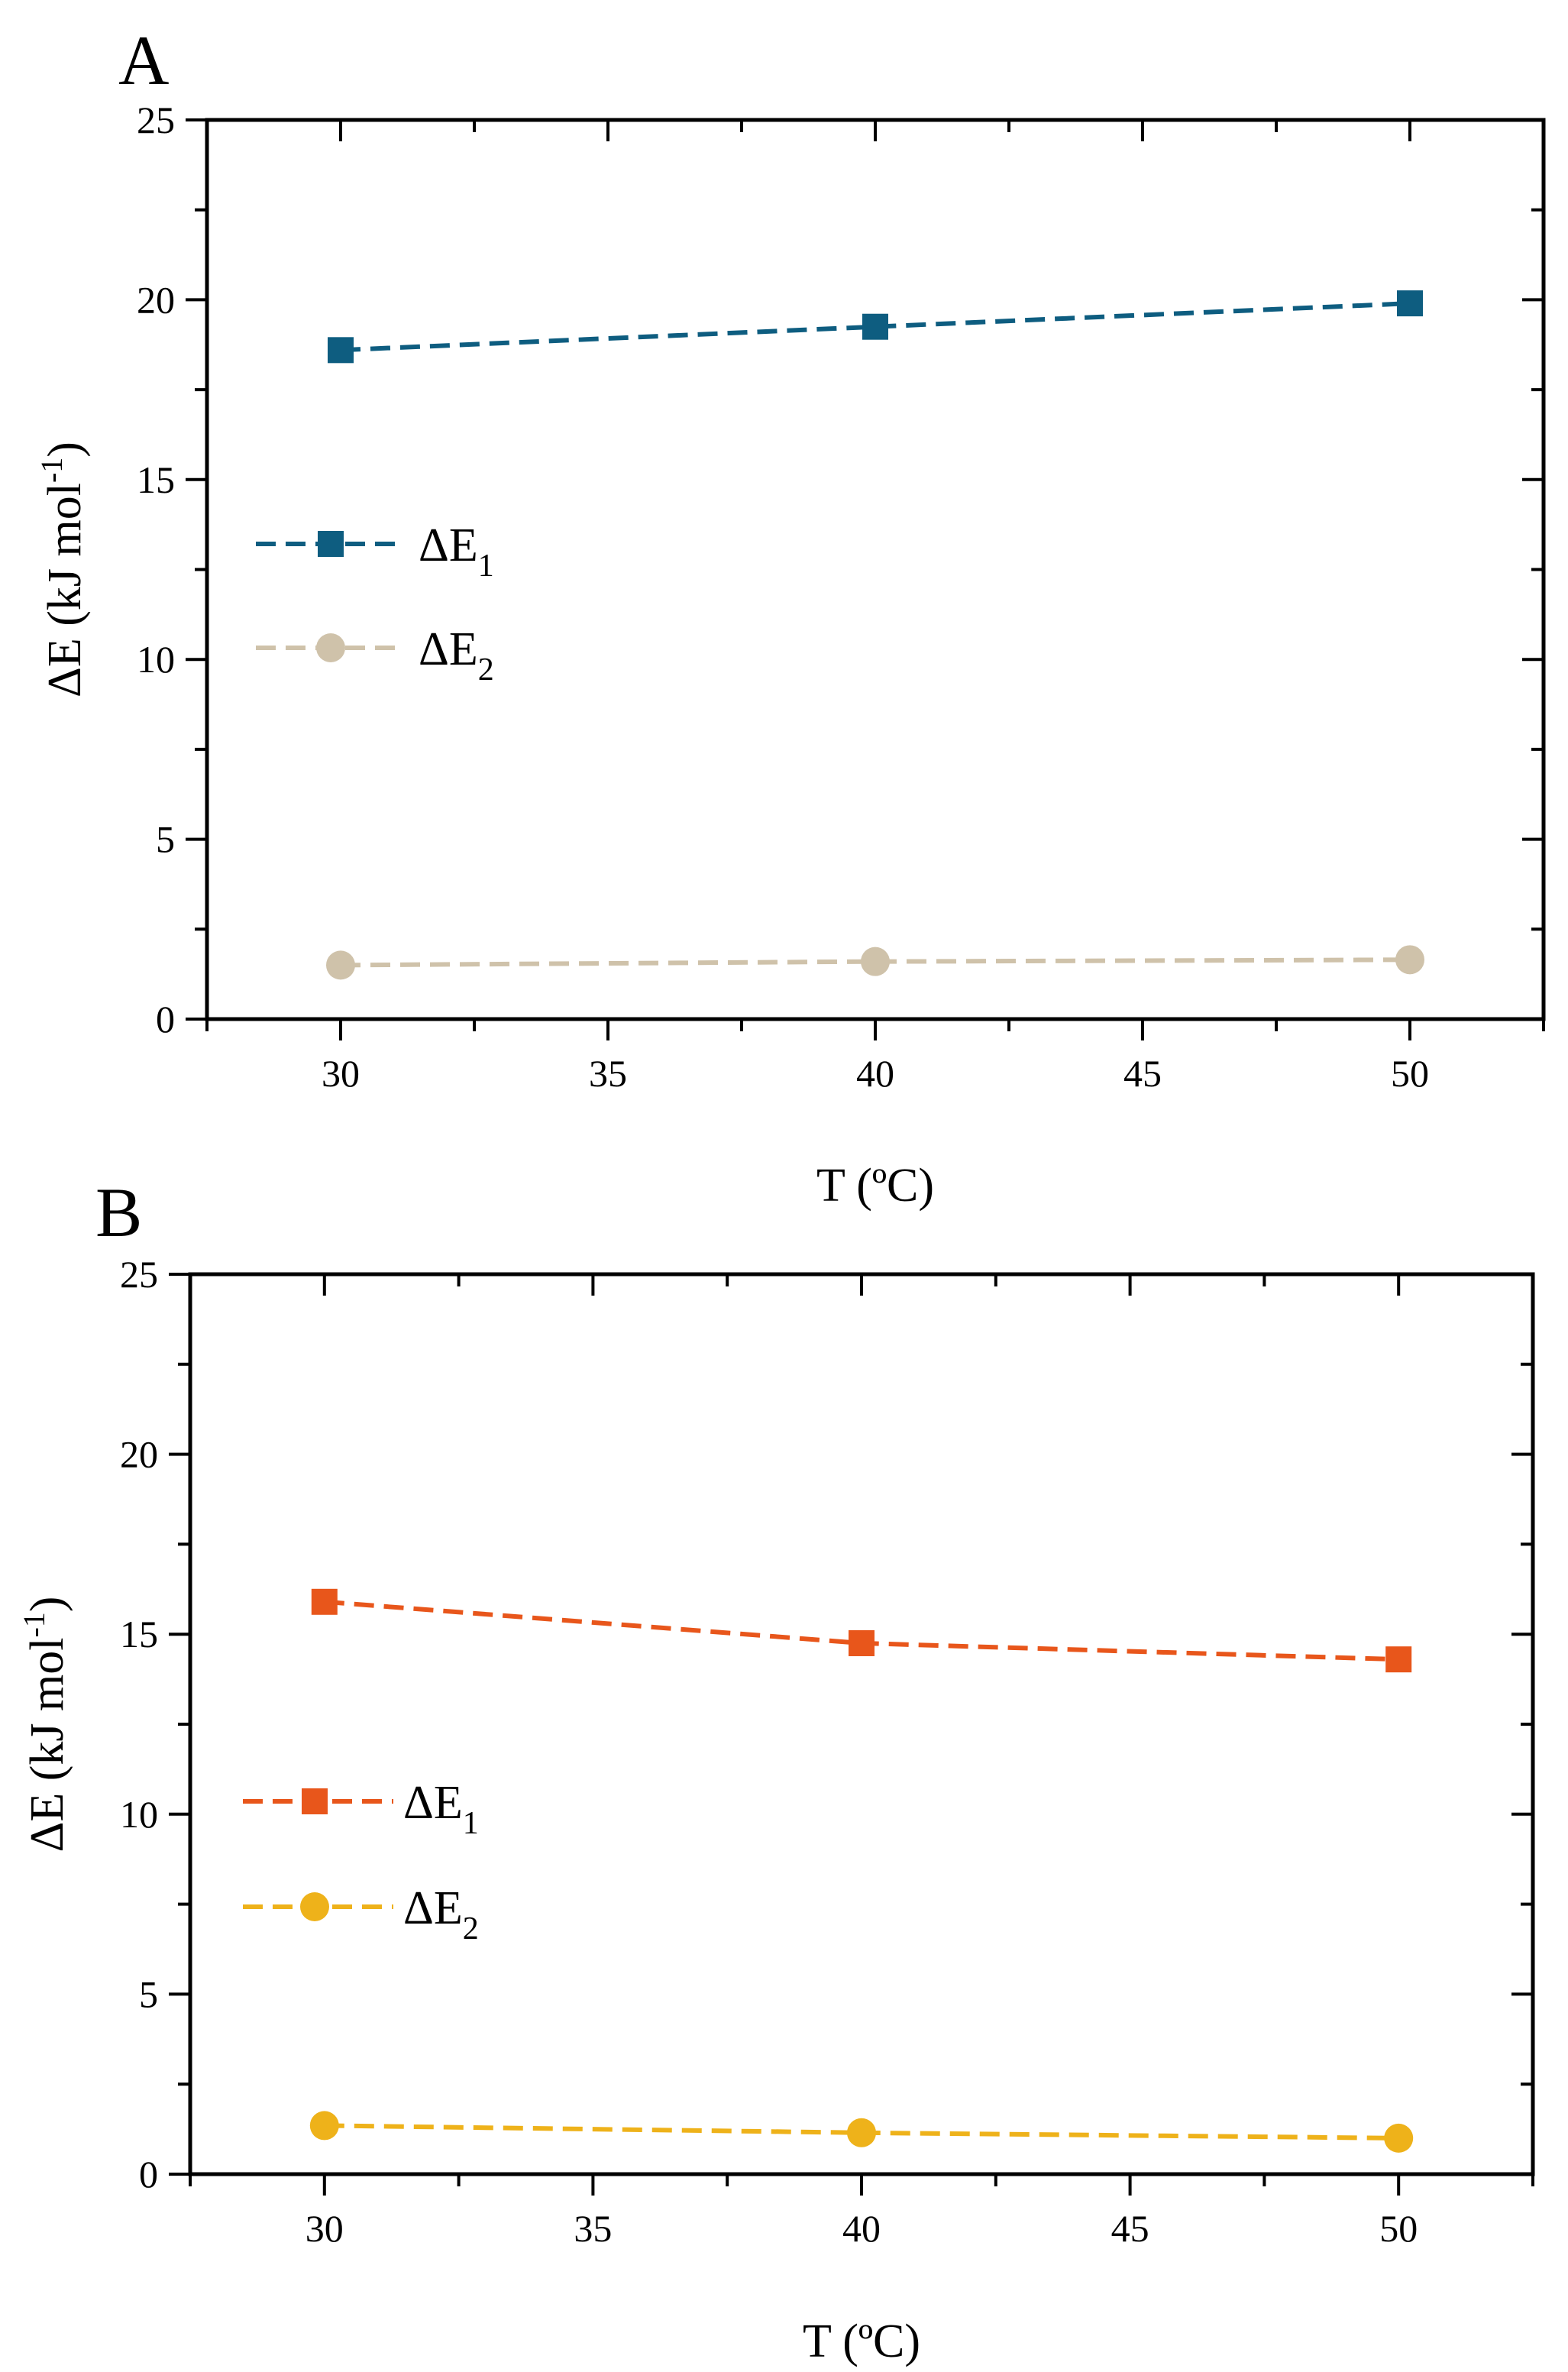  I want to click on panel-letter: A, so click(143, 60).